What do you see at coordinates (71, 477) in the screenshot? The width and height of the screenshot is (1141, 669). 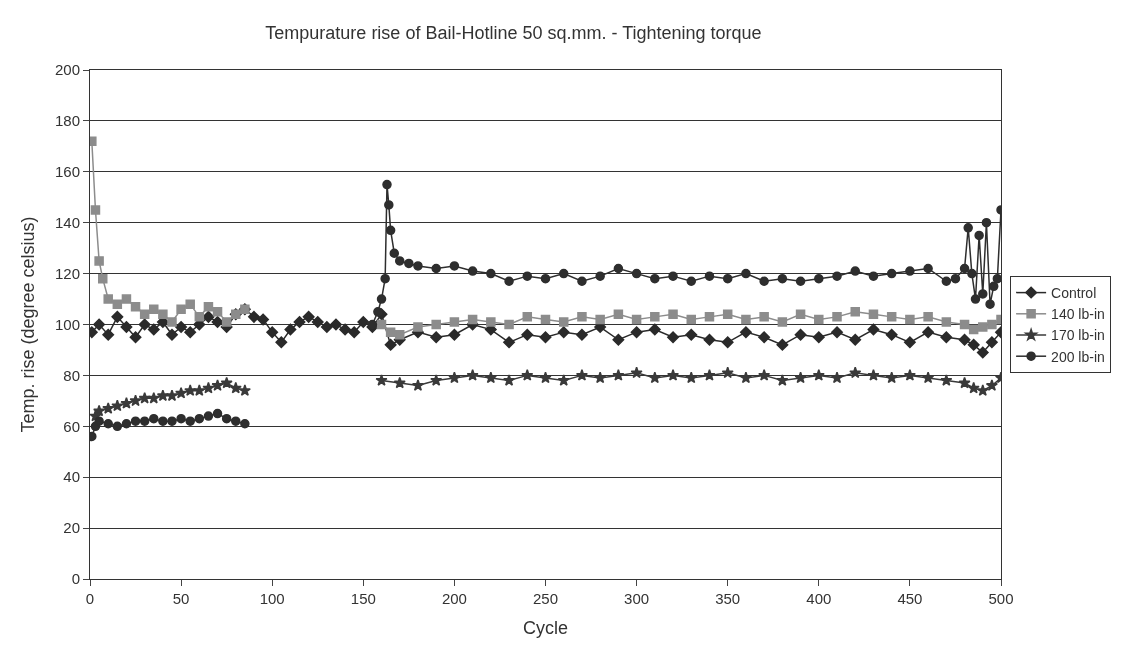 I see `y-tick-label: 40` at bounding box center [71, 477].